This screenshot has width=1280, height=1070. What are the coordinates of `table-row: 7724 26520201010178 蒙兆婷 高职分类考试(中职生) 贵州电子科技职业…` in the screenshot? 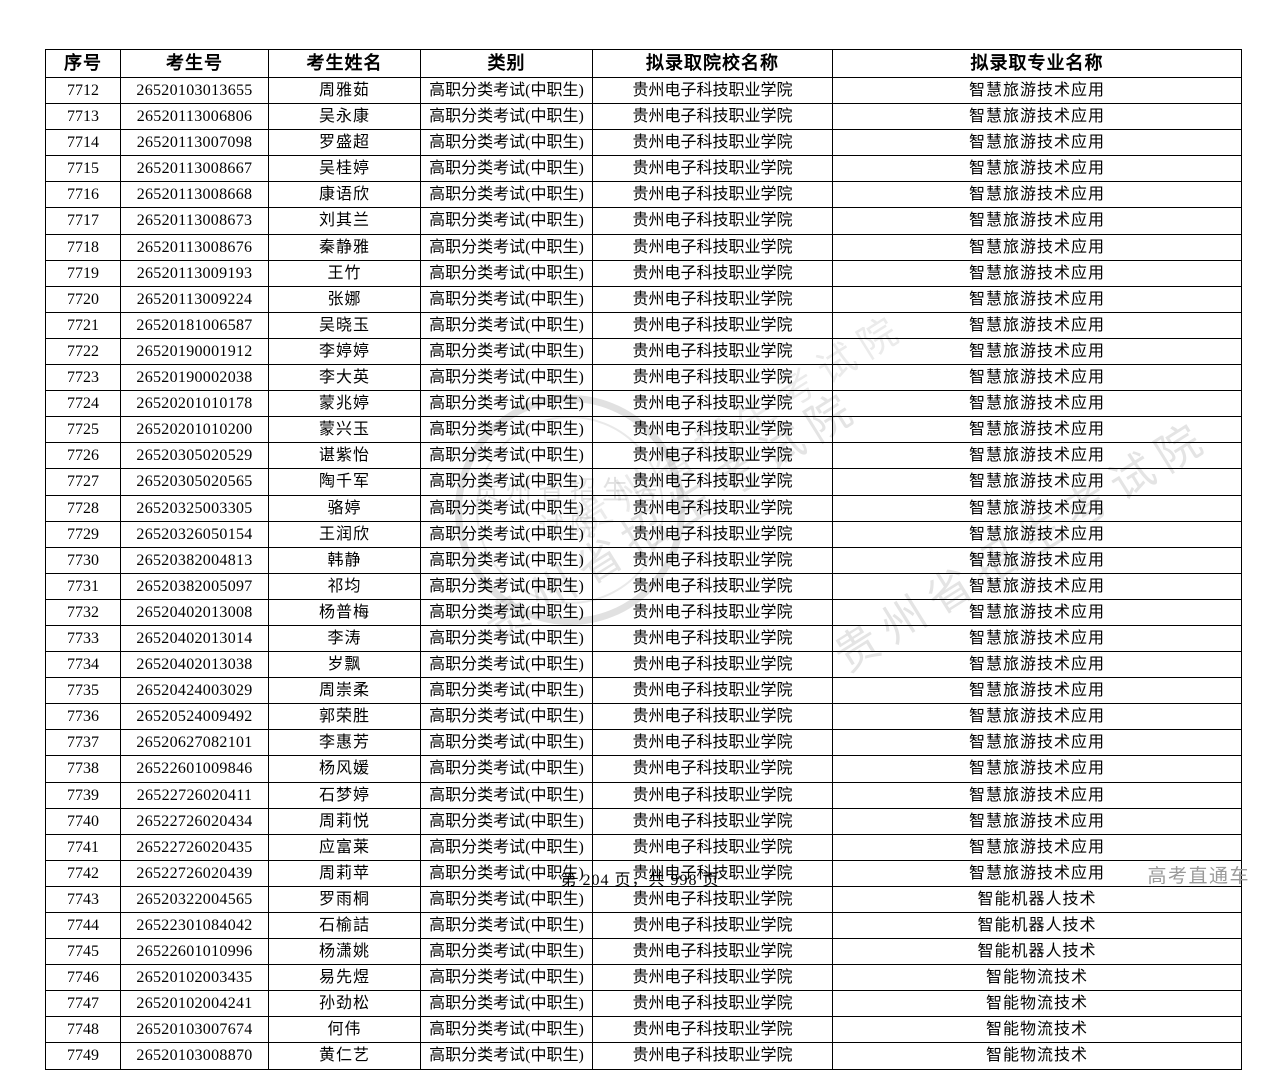 It's located at (643, 404).